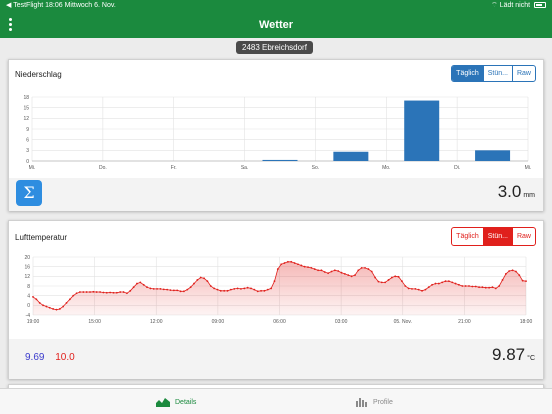  Describe the element at coordinates (29, 193) in the screenshot. I see `sum-button: Σ` at that location.